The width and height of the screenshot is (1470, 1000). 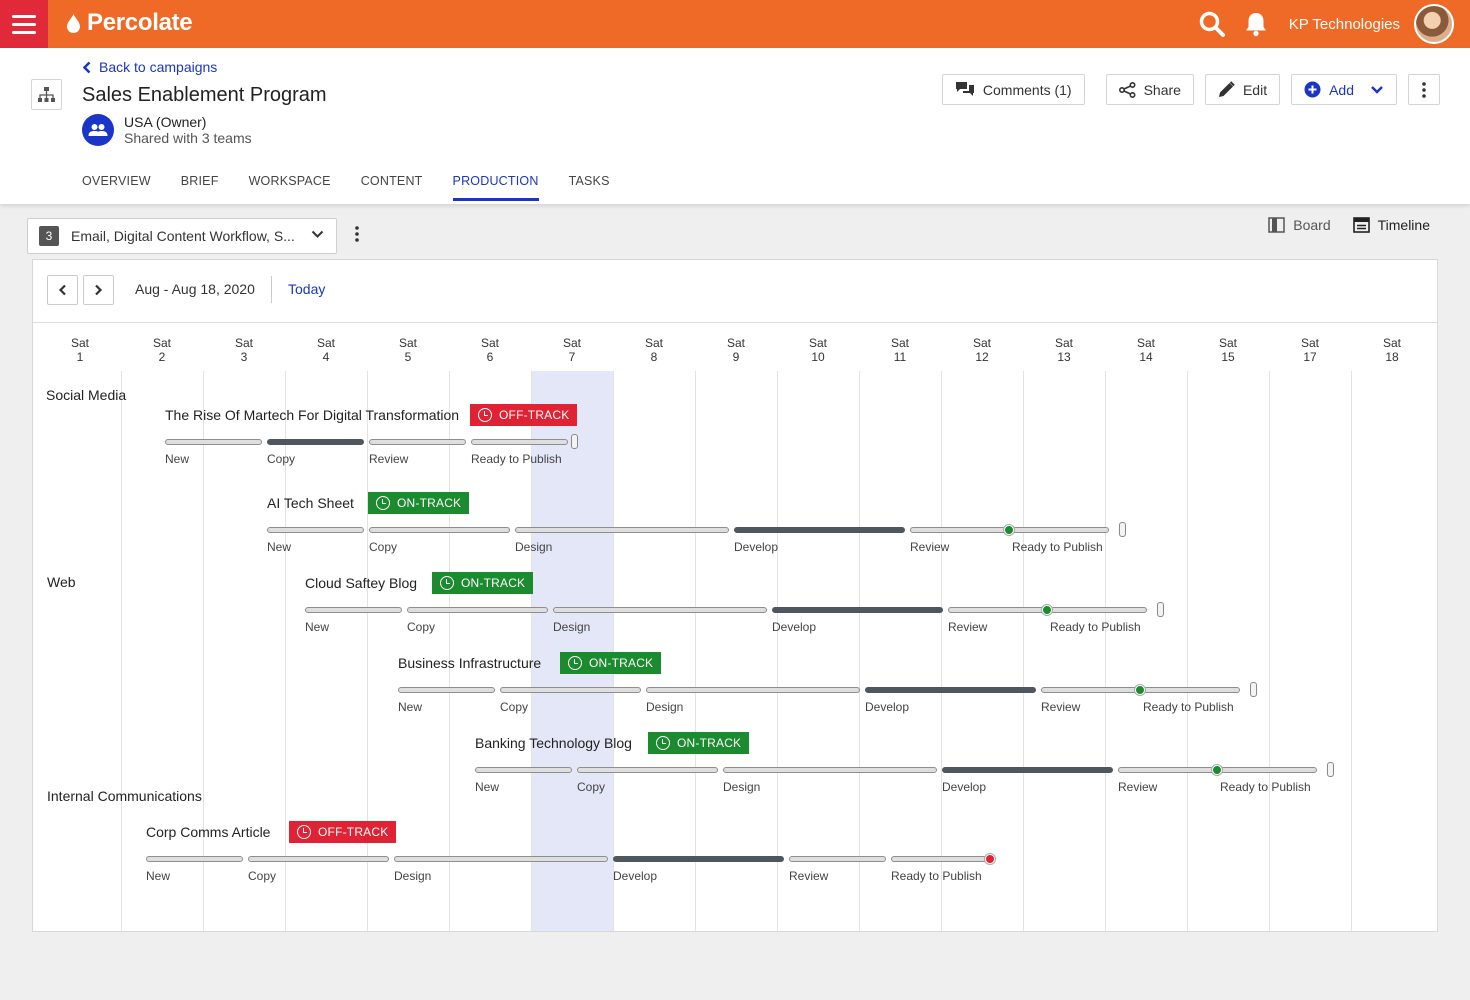 I want to click on group-social-media: Social Media, so click(x=86, y=395).